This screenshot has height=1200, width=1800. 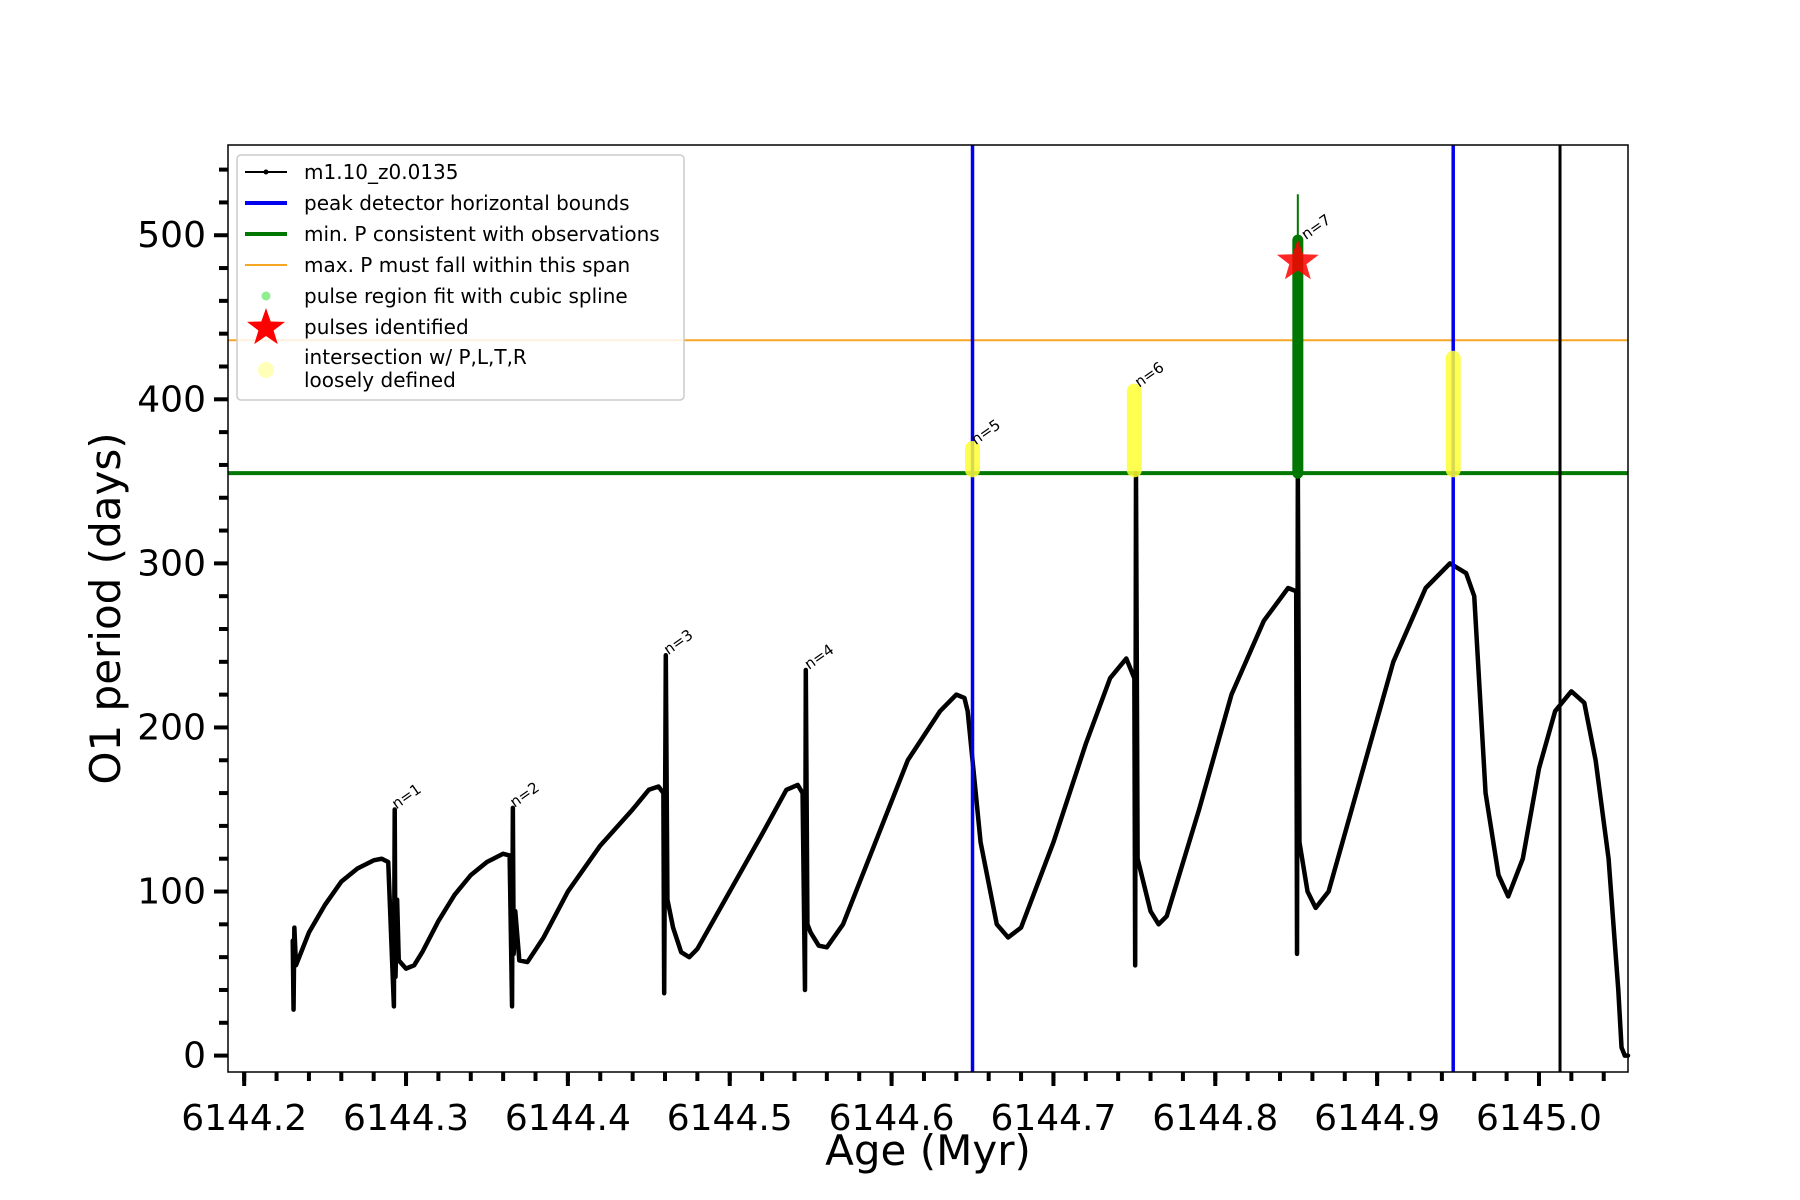 What do you see at coordinates (568, 1118) in the screenshot?
I see `x-tick-label: 6144.4` at bounding box center [568, 1118].